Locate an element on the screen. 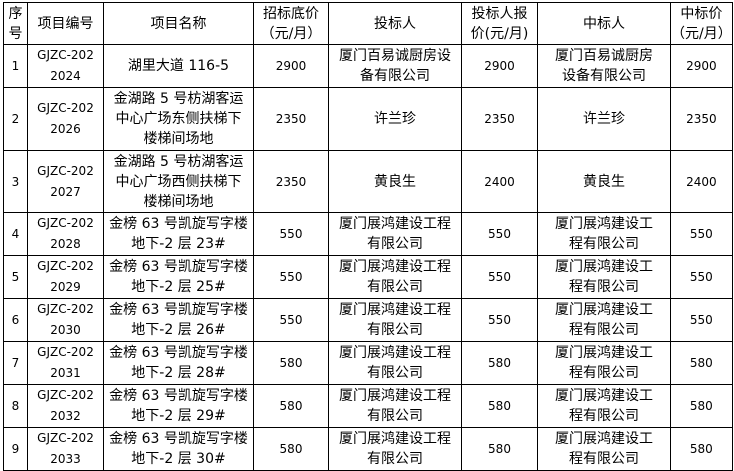 This screenshot has width=734, height=471. bidder: 黄良生 is located at coordinates (395, 181).